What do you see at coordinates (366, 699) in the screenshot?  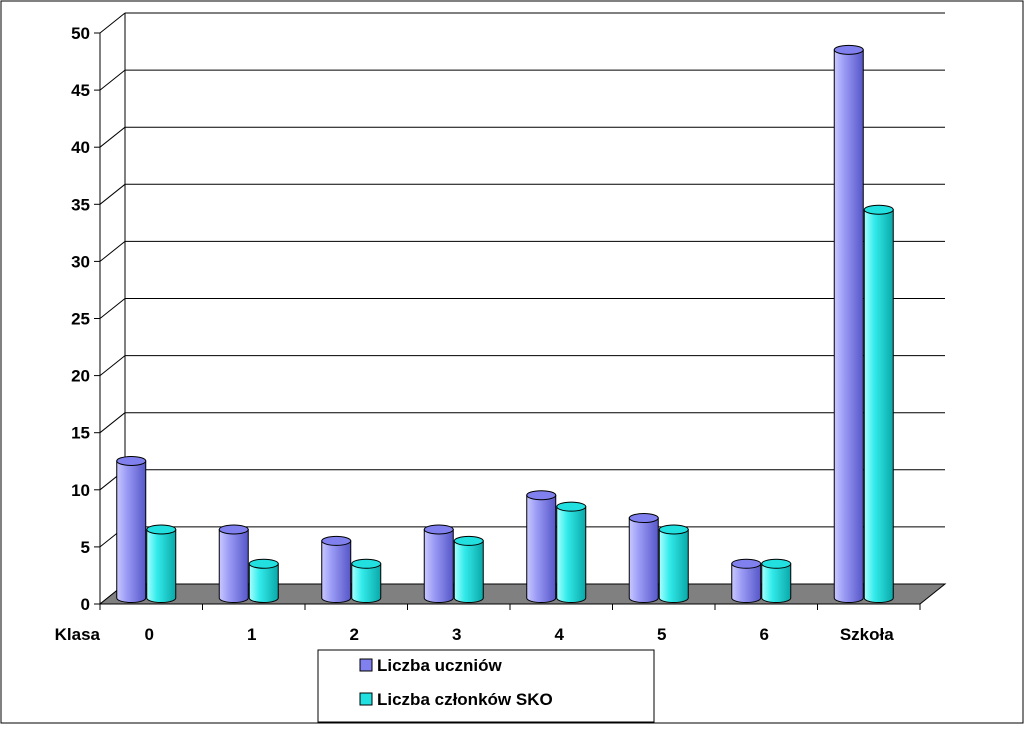 I see `legend-swatch-czlonkowie` at bounding box center [366, 699].